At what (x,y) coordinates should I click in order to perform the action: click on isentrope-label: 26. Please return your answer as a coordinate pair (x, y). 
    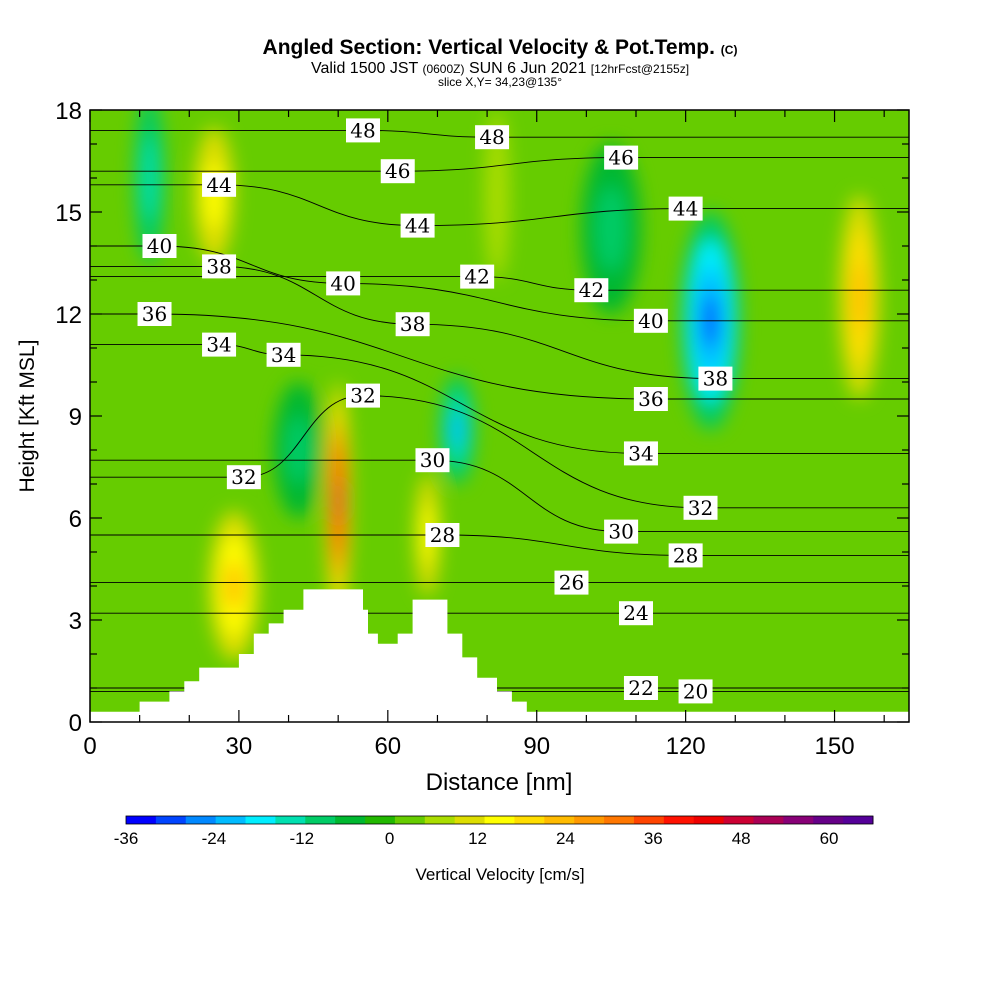
    Looking at the image, I should click on (571, 582).